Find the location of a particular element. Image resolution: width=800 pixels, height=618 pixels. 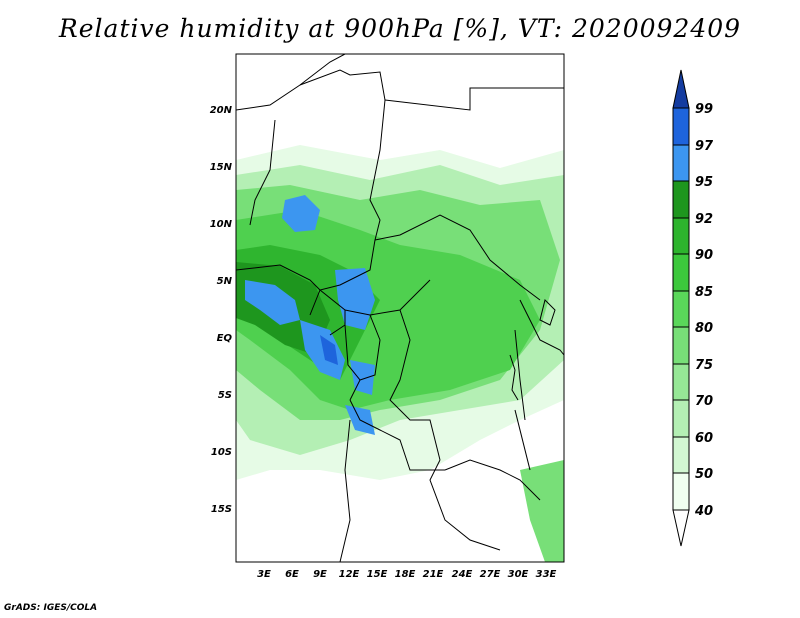

lat-label: 5N is located at coordinates (225, 281).